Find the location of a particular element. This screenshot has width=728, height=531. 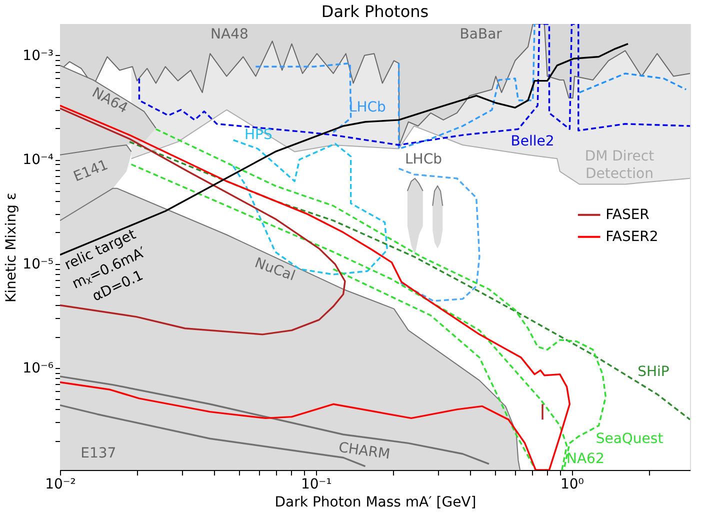

annotation: E137 is located at coordinates (98, 454).